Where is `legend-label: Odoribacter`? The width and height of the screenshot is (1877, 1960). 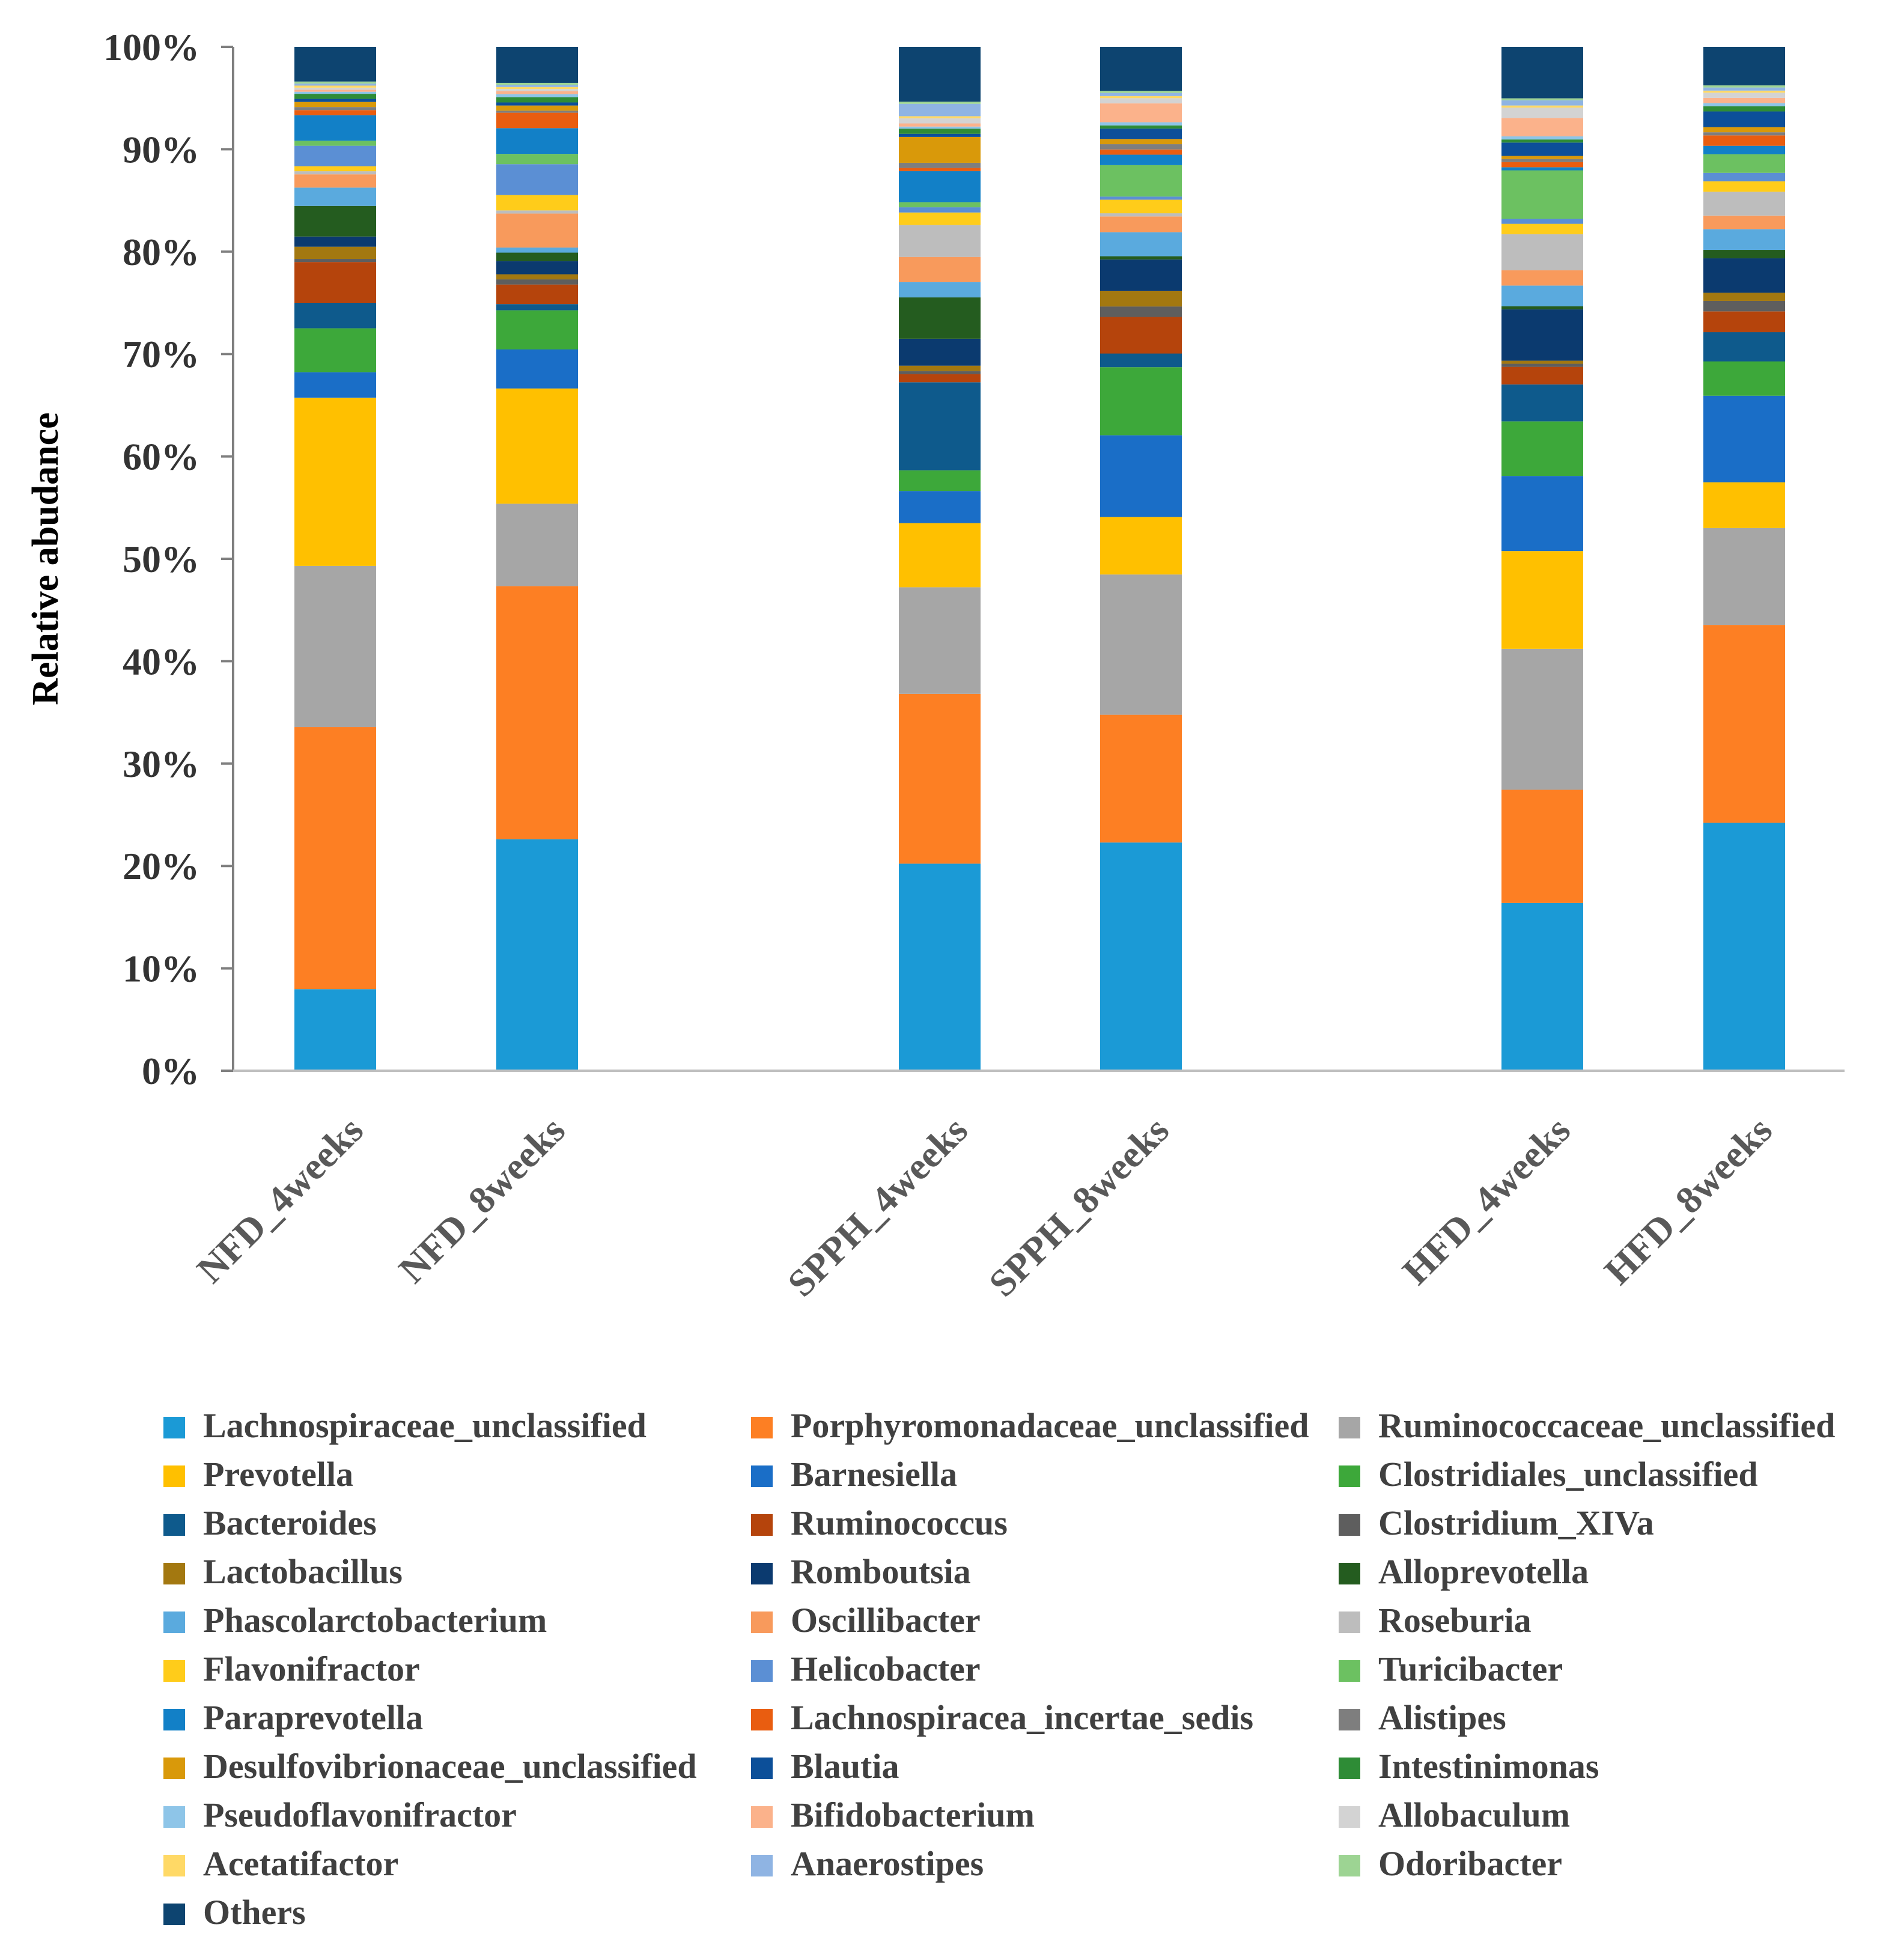
legend-label: Odoribacter is located at coordinates (1470, 1864).